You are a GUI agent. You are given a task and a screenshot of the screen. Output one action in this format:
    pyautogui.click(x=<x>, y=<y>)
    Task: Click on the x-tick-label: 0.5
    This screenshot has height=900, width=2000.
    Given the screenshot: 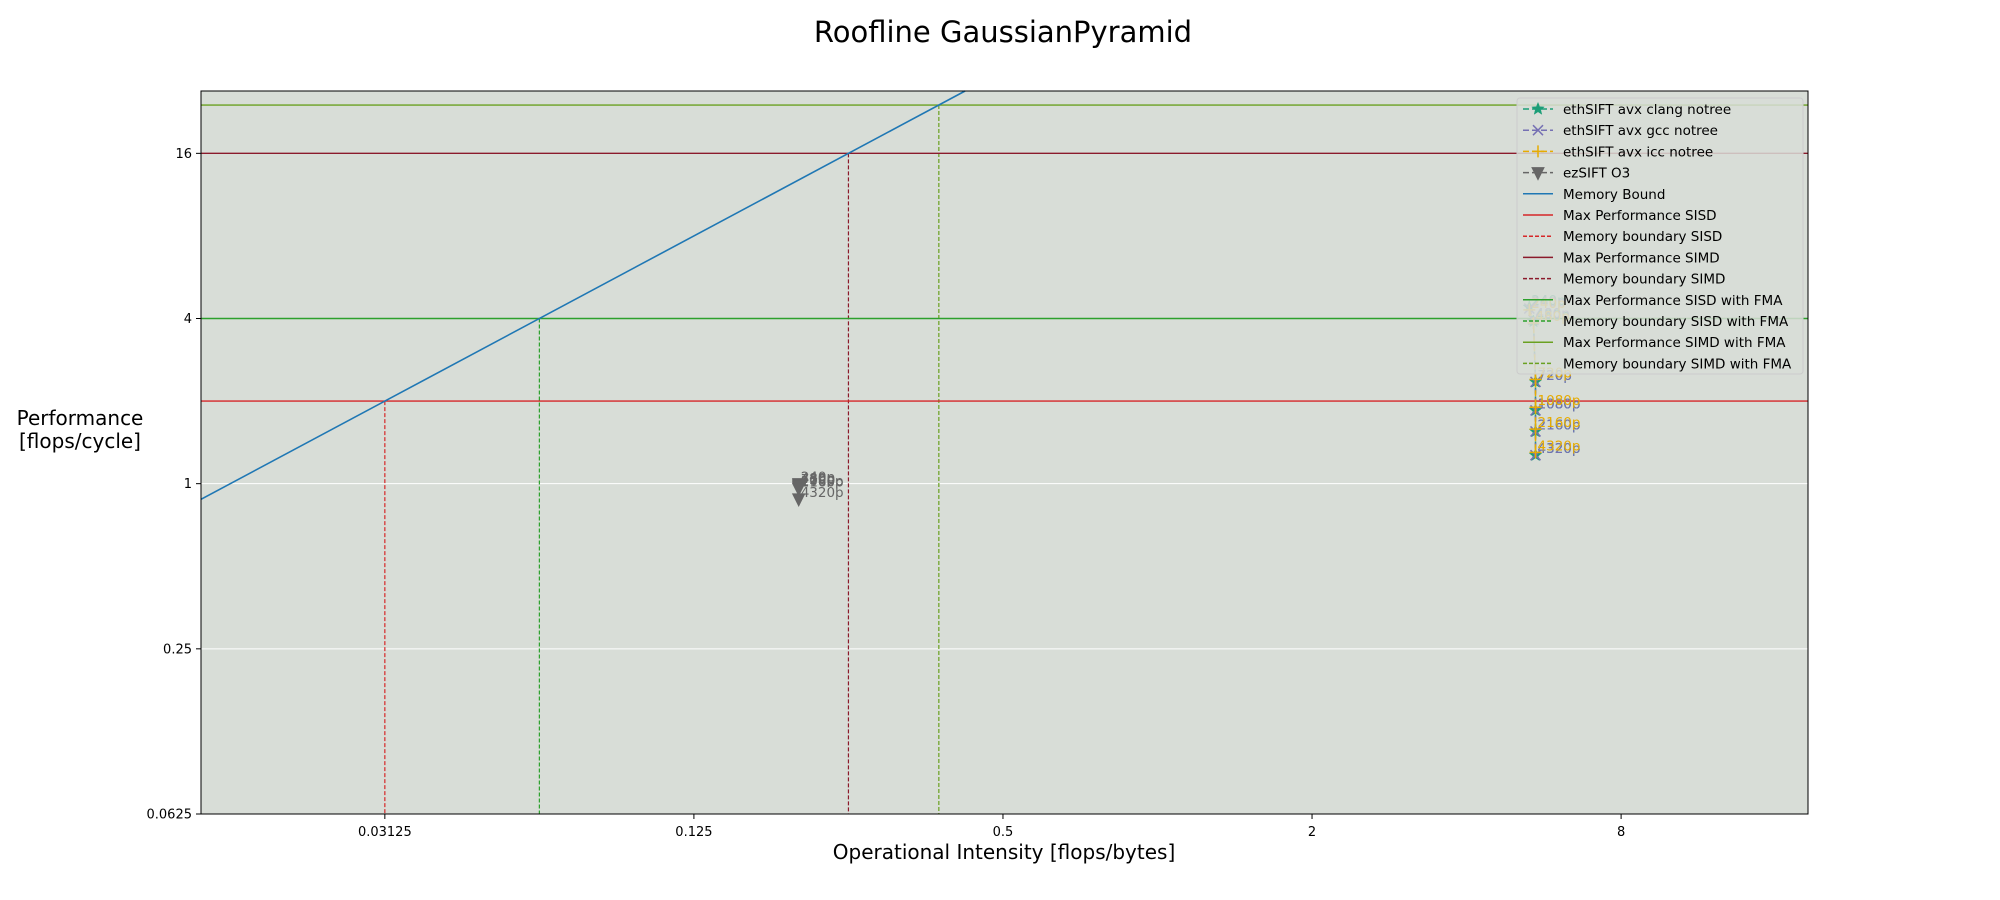 What is the action you would take?
    pyautogui.click(x=1003, y=832)
    